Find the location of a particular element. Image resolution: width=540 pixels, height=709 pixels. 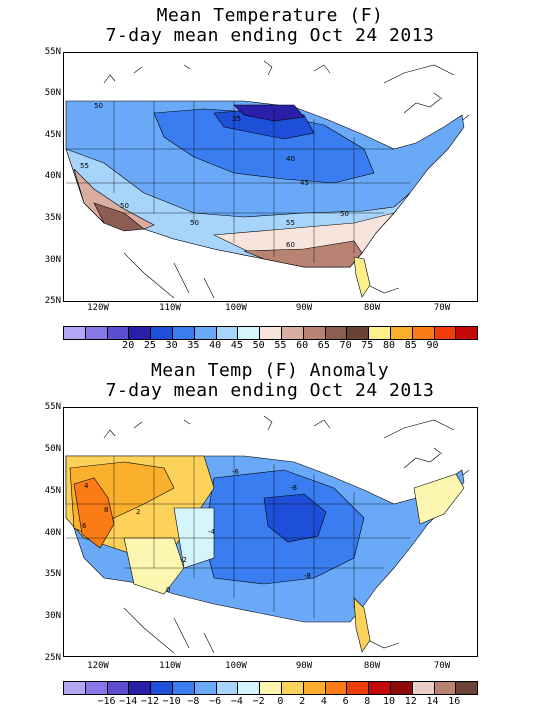

colorbar is located at coordinates (270, 688).